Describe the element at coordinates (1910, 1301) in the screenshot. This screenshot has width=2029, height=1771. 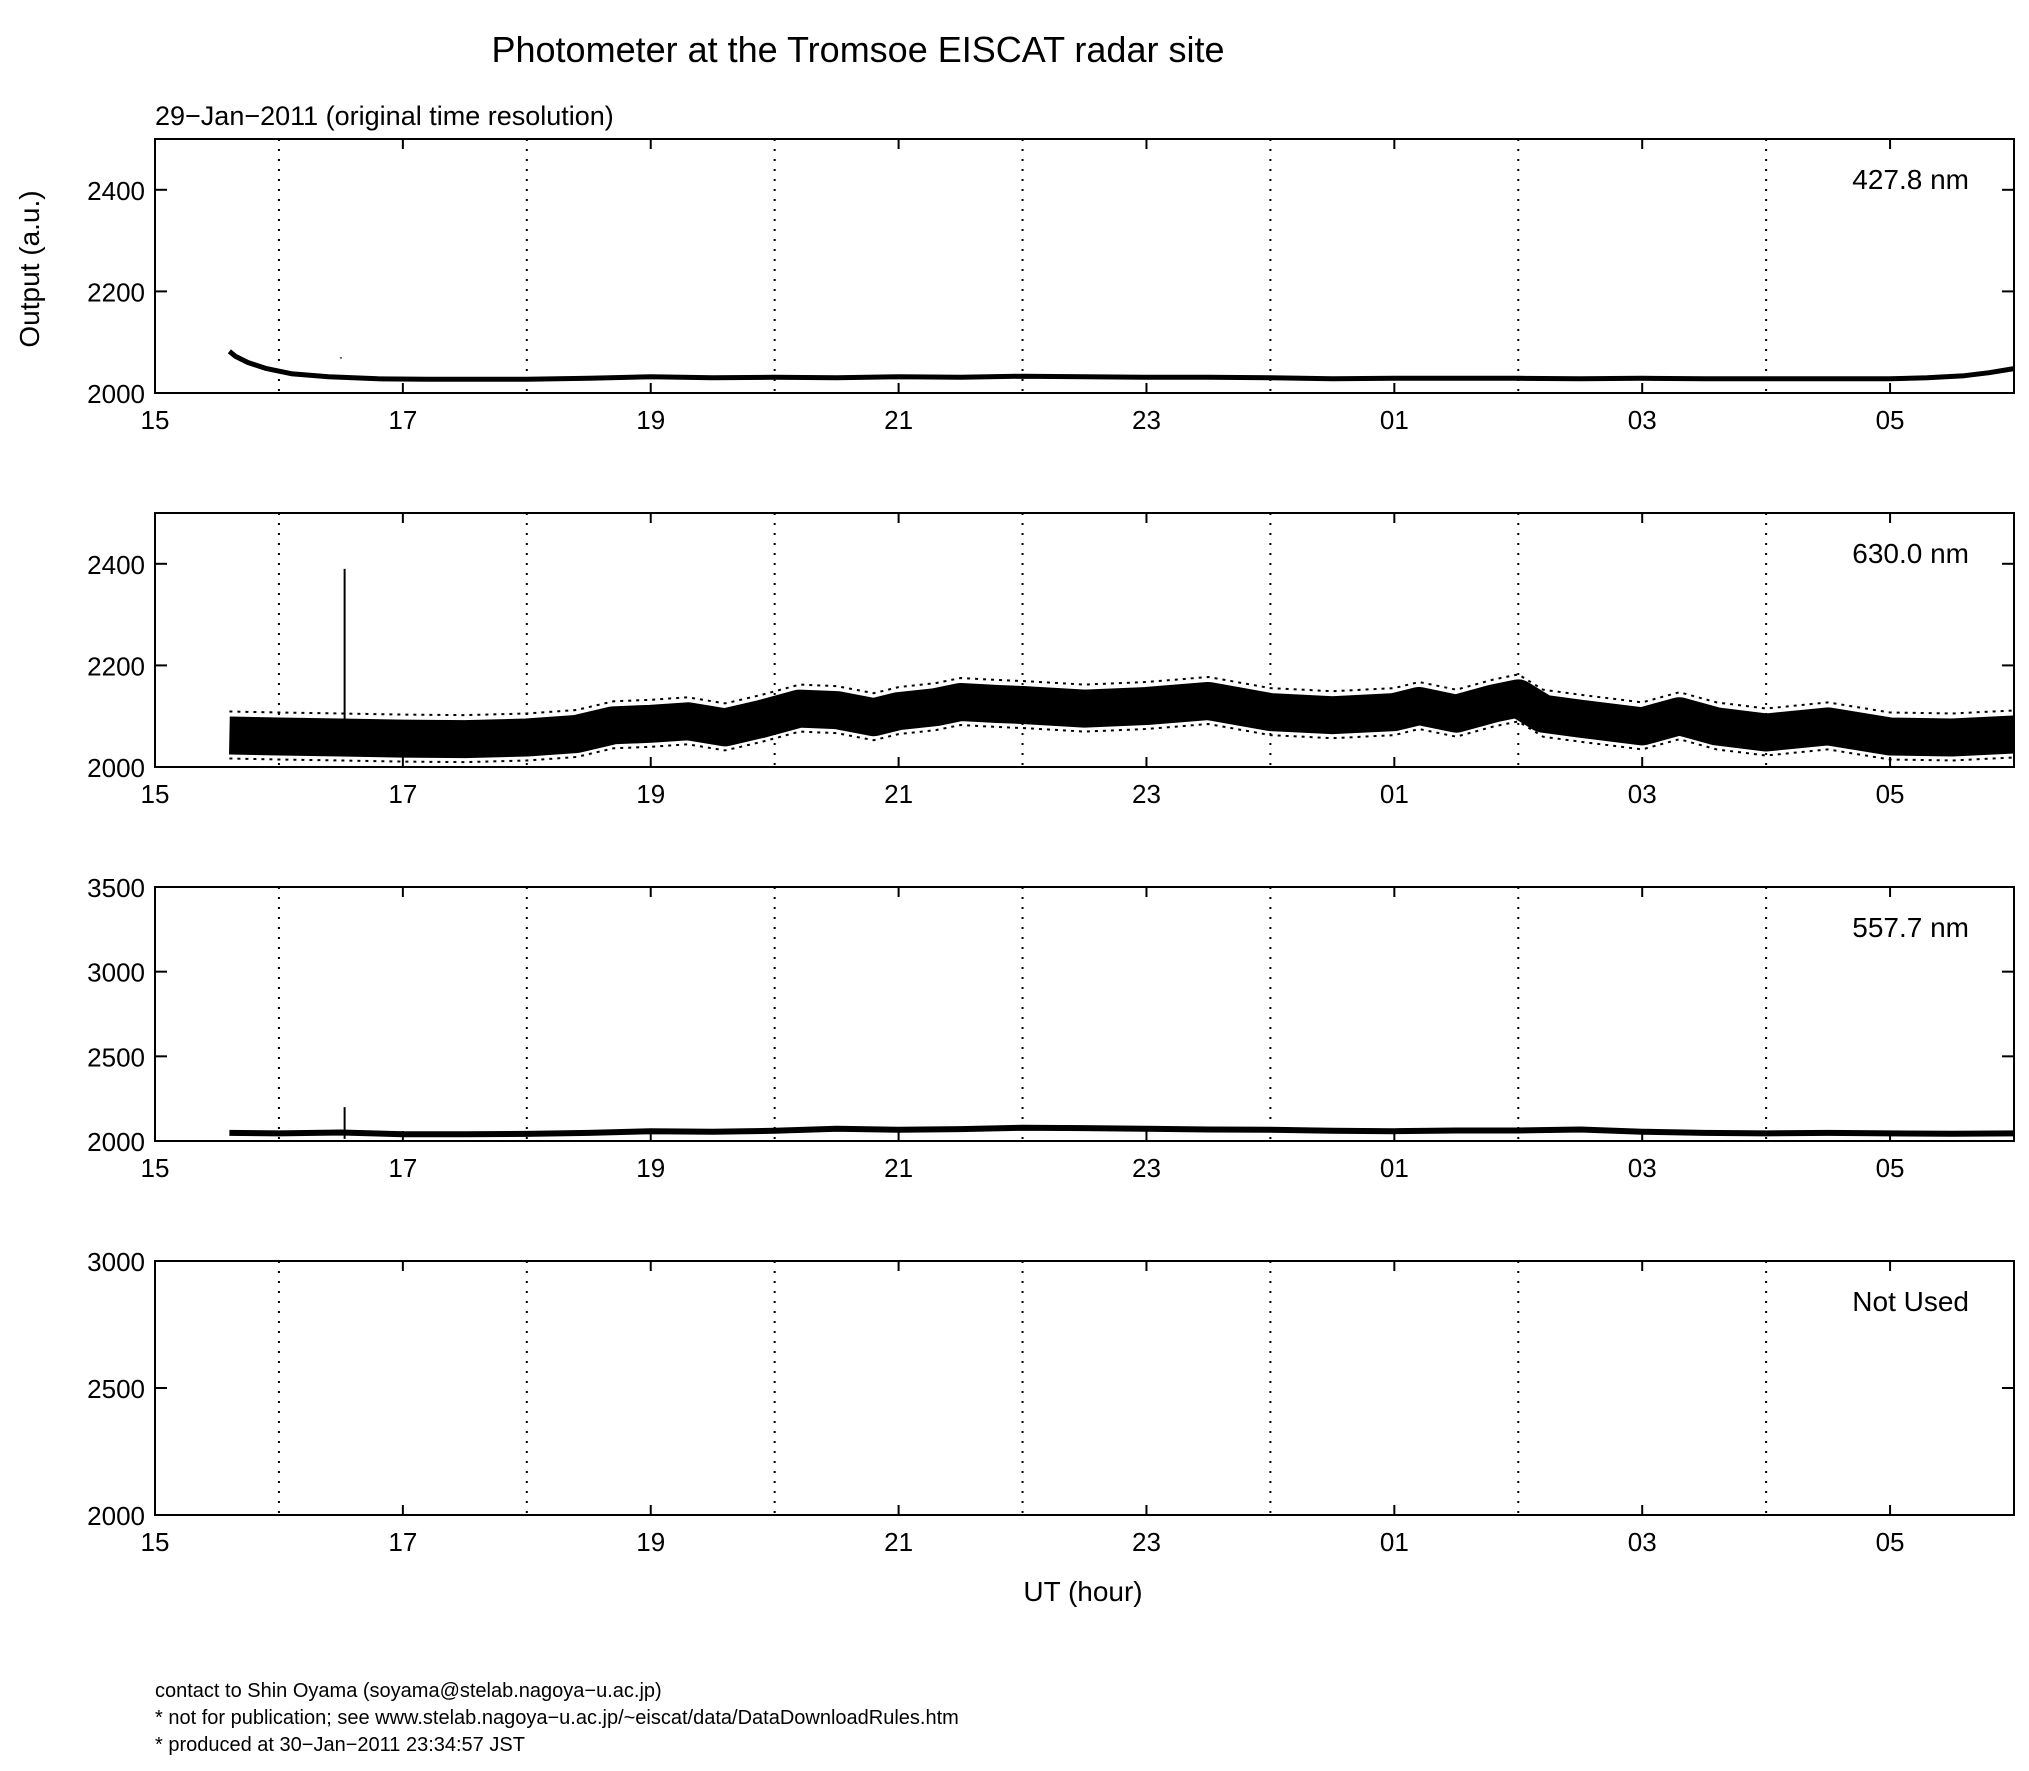
I see `panel-wavelength-label: Not Used` at that location.